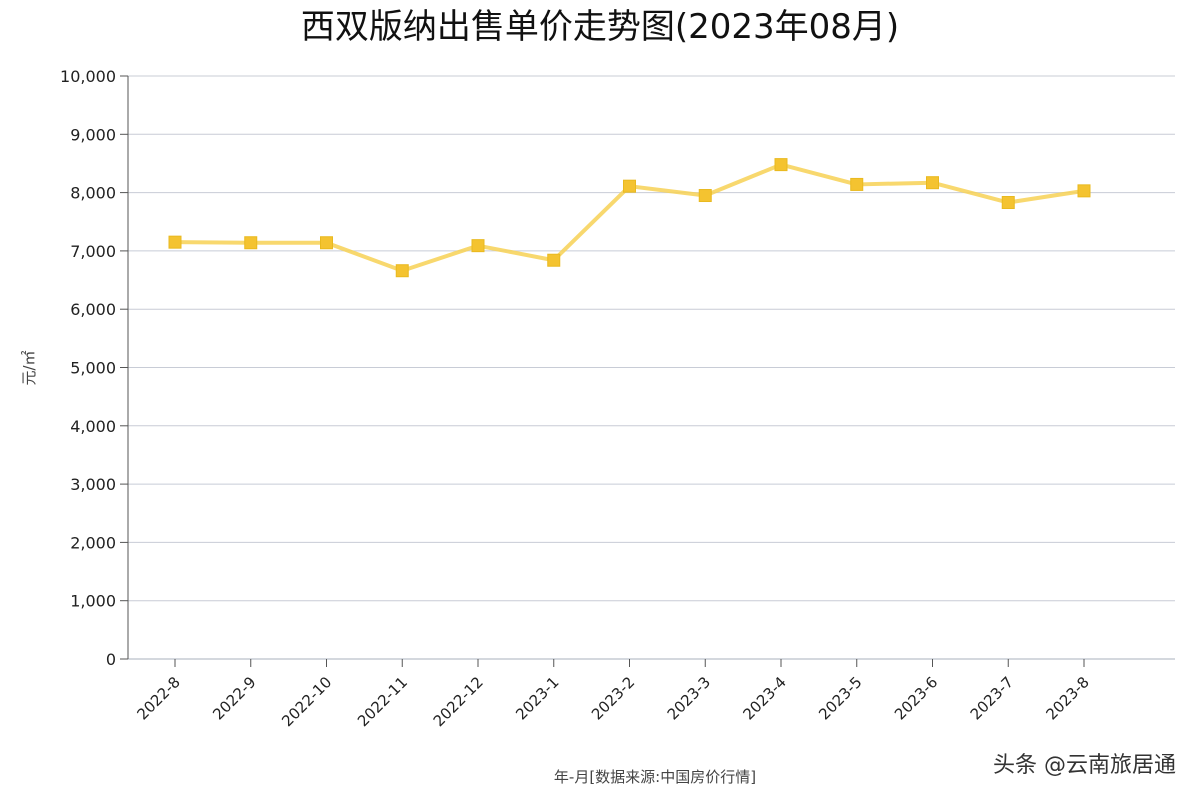 This screenshot has height=800, width=1200. What do you see at coordinates (600, 27) in the screenshot?
I see `chart-title: 西双版纳出售单价走势图(2023年08月)` at bounding box center [600, 27].